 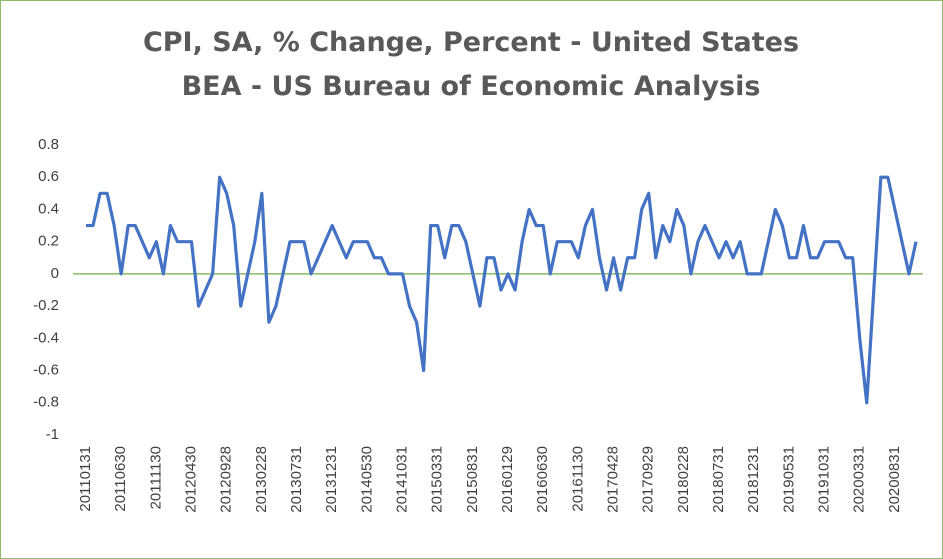 I want to click on y-tick-label: 0, so click(x=55, y=273).